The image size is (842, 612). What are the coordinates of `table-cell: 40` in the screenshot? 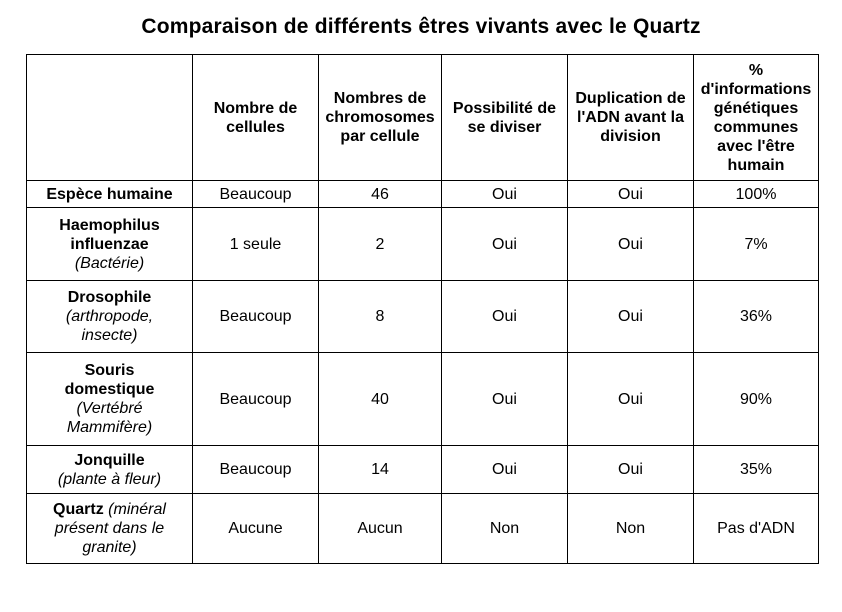 It's located at (380, 399).